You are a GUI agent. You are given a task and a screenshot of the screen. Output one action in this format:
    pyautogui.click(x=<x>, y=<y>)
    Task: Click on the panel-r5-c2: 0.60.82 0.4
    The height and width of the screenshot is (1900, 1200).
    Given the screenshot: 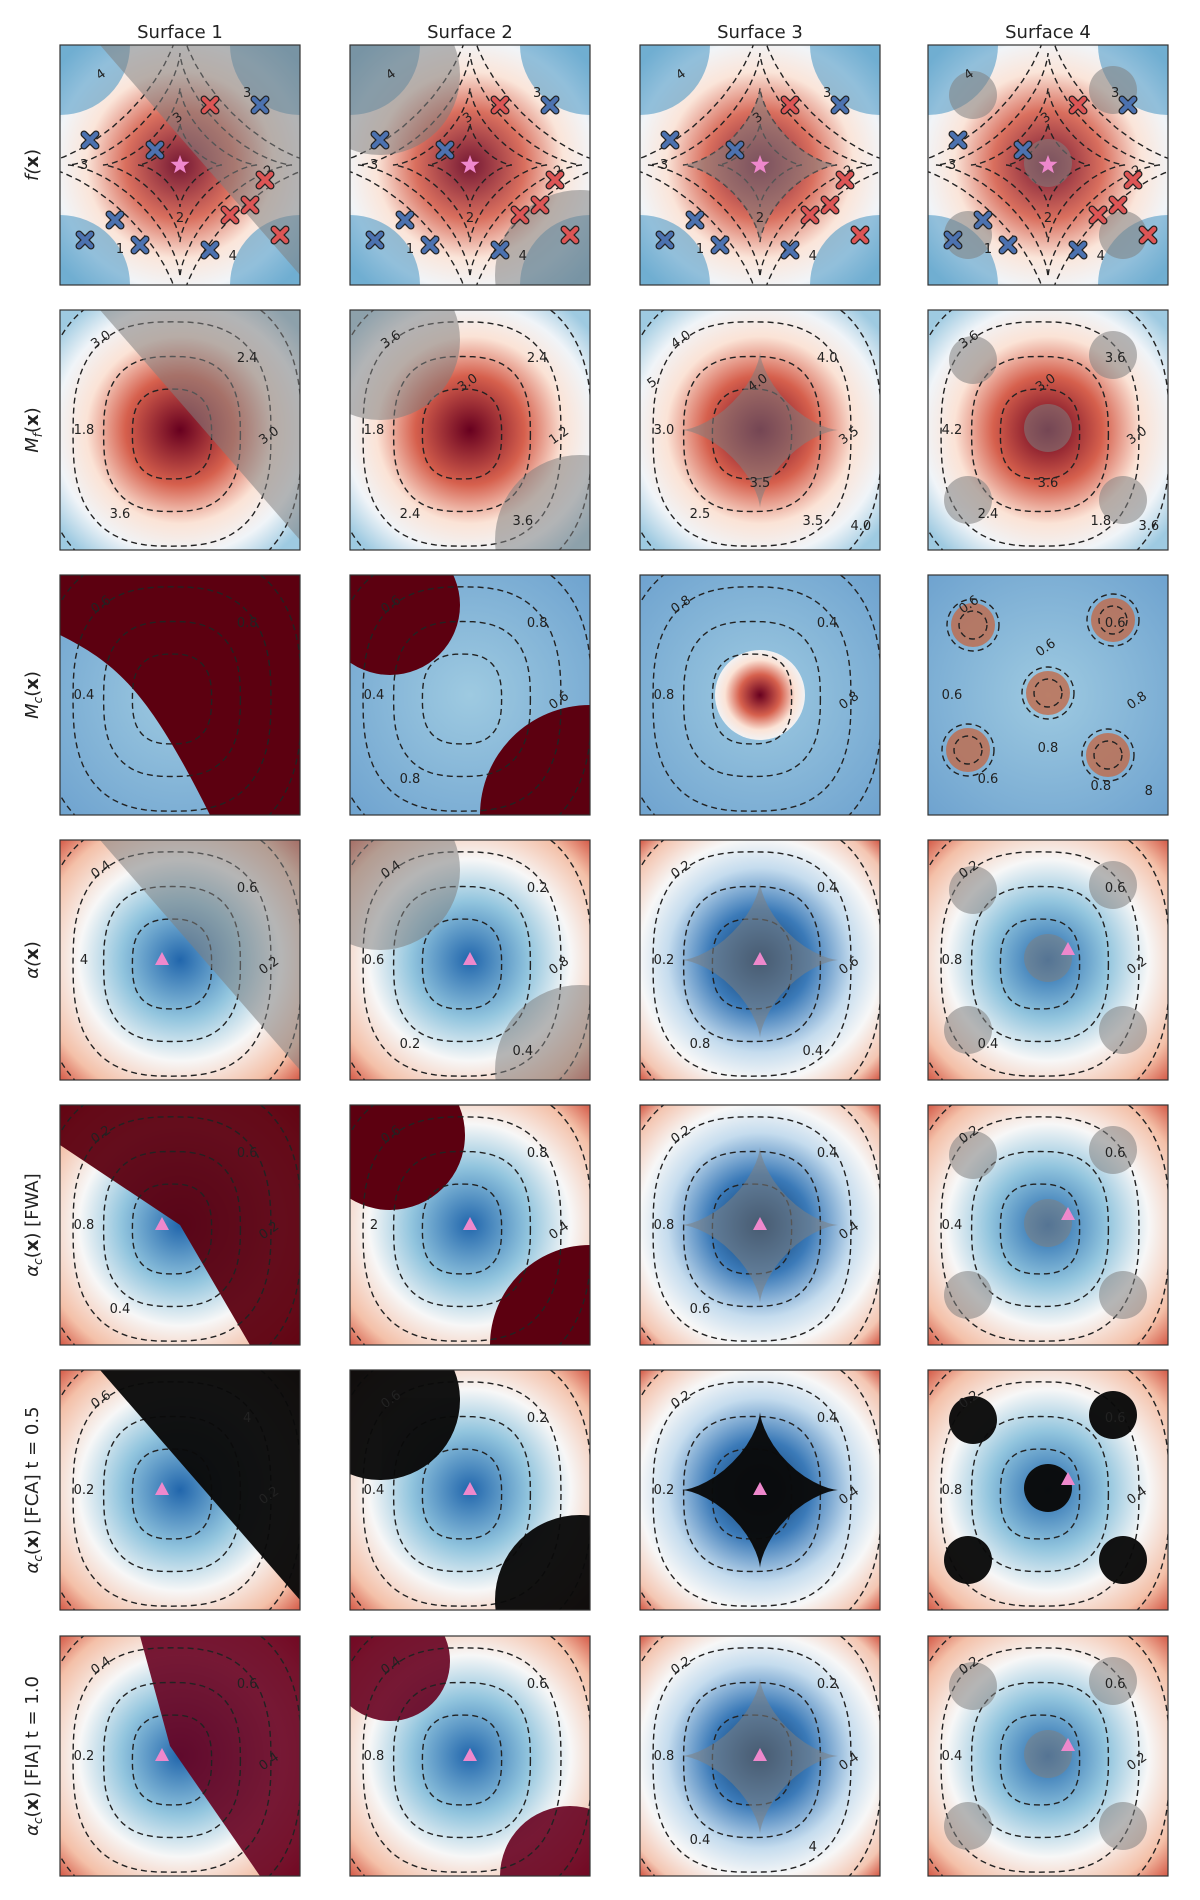 What is the action you would take?
    pyautogui.click(x=470, y=1225)
    